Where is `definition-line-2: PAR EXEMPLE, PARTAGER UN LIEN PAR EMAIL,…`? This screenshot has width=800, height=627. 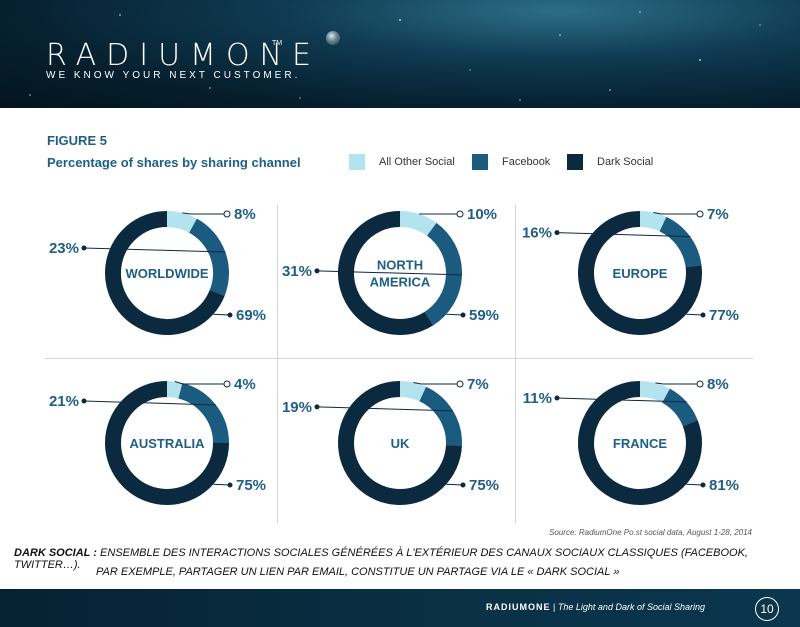
definition-line-2: PAR EXEMPLE, PARTAGER UN LIEN PAR EMAIL,… is located at coordinates (358, 572).